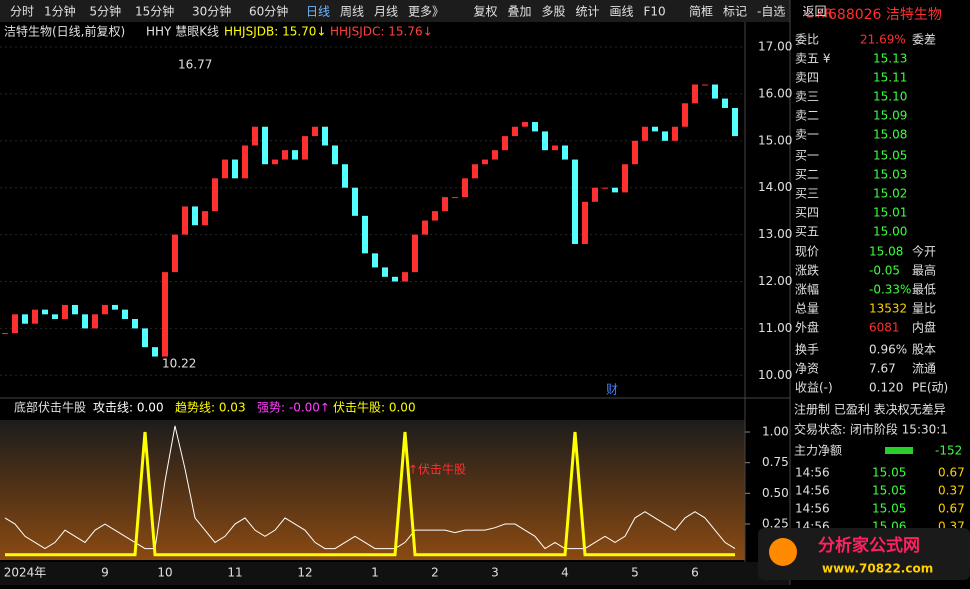 This screenshot has width=970, height=589. I want to click on indicator-name: HHY 慧眼K线, so click(182, 31).